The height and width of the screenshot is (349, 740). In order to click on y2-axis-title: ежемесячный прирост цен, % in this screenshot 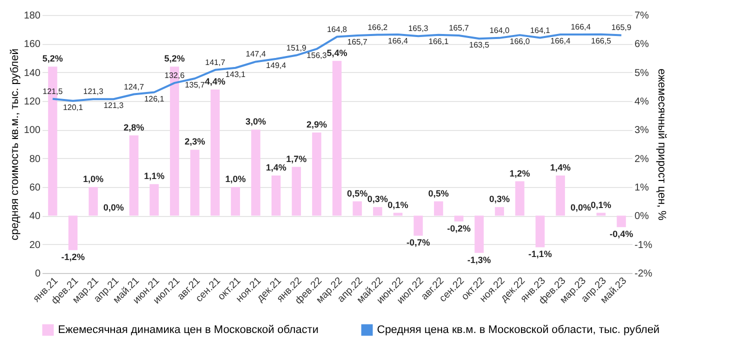, I will do `click(661, 144)`.